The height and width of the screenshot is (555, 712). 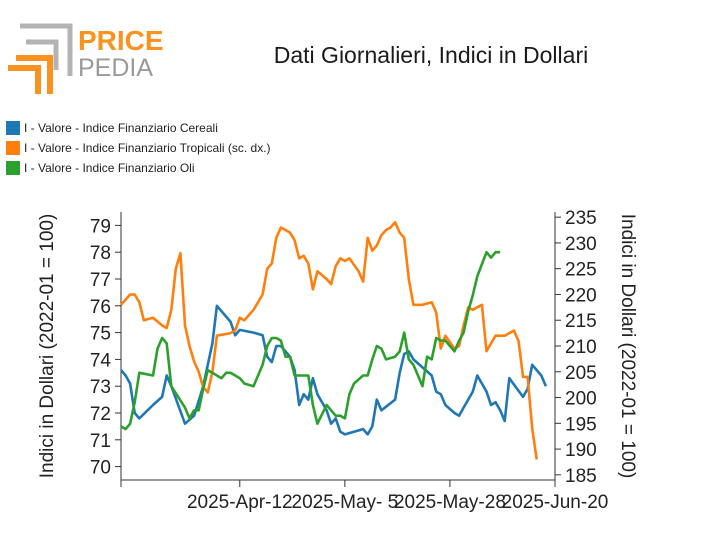 I want to click on y-axis-left-label: Indici in Dollari (2022-01 = 100), so click(x=47, y=346).